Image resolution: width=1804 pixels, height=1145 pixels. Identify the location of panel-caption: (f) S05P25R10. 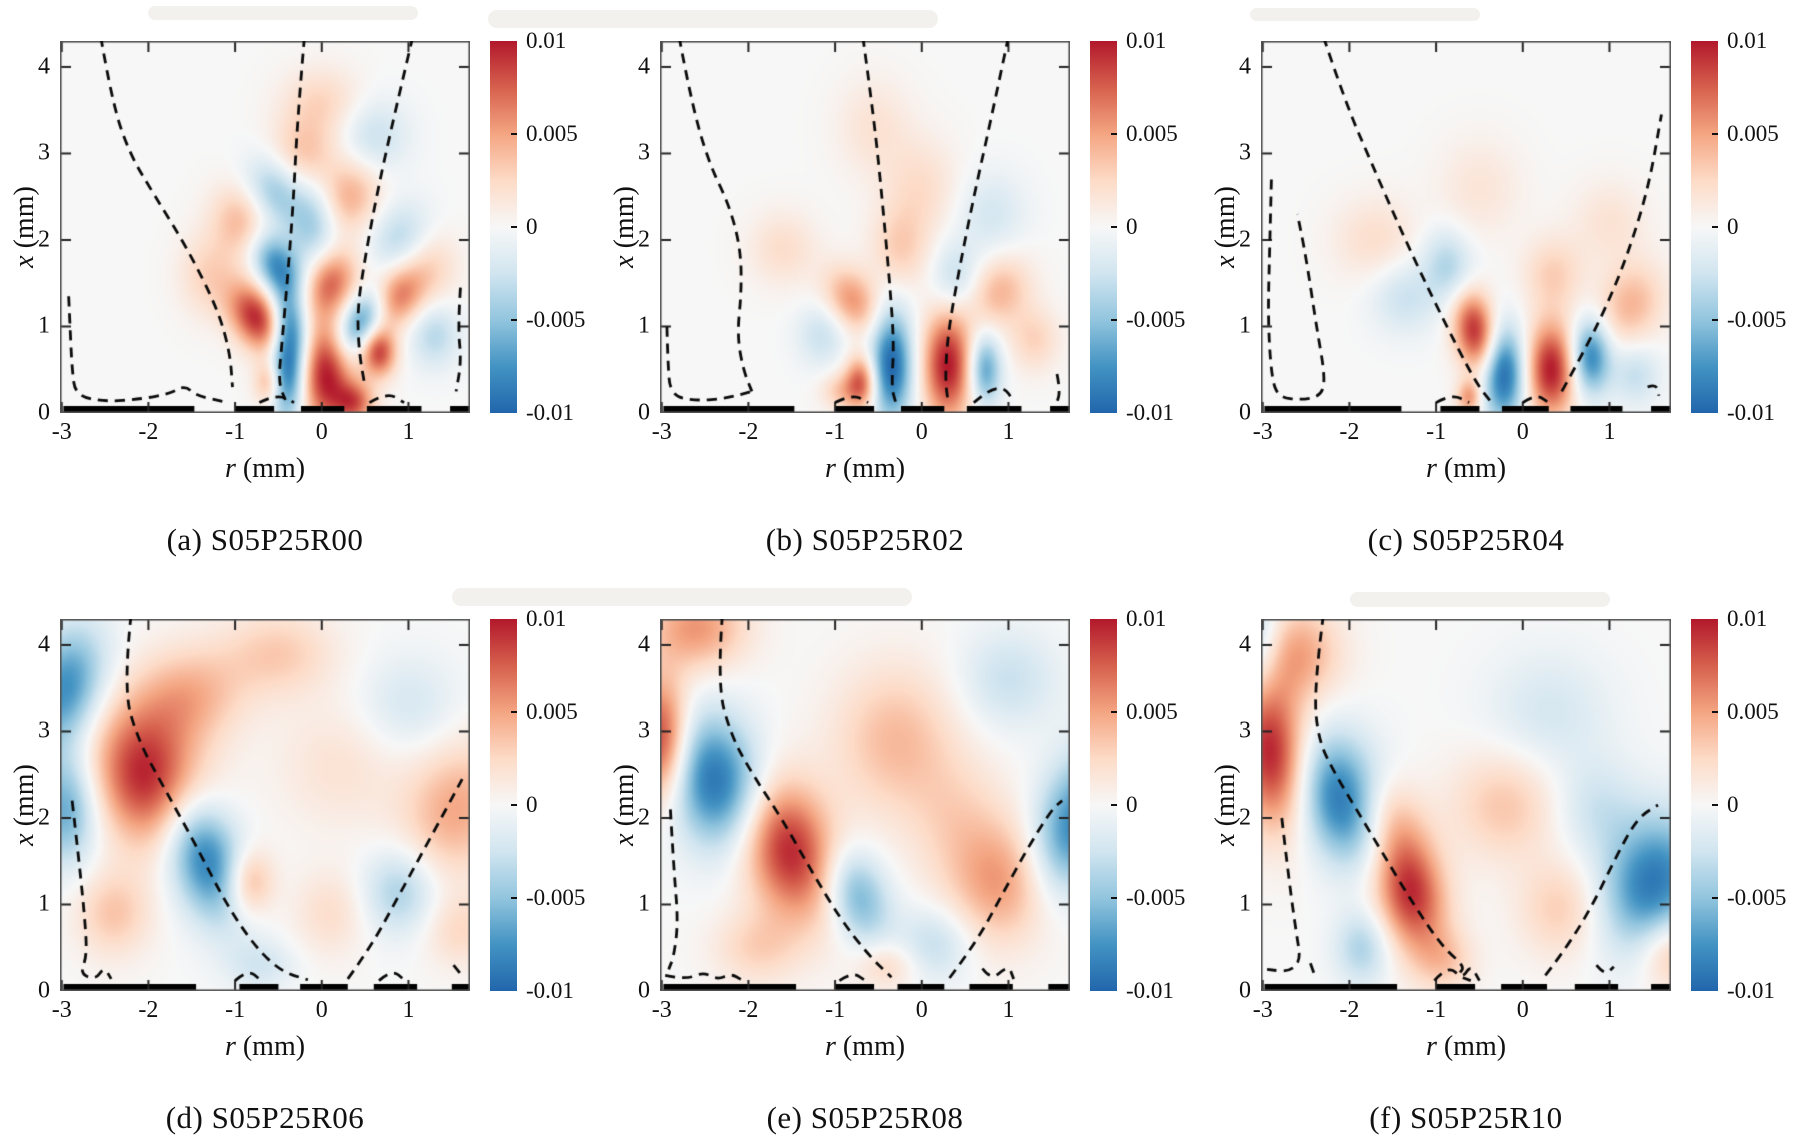
(1466, 1117).